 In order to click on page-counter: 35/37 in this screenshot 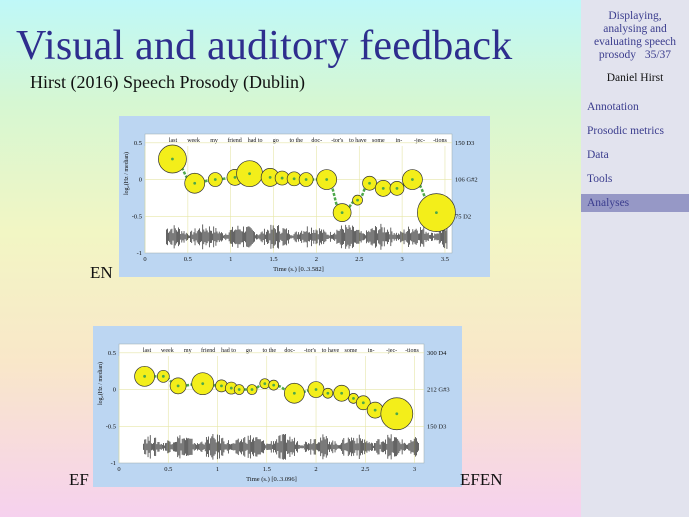, I will do `click(658, 55)`.